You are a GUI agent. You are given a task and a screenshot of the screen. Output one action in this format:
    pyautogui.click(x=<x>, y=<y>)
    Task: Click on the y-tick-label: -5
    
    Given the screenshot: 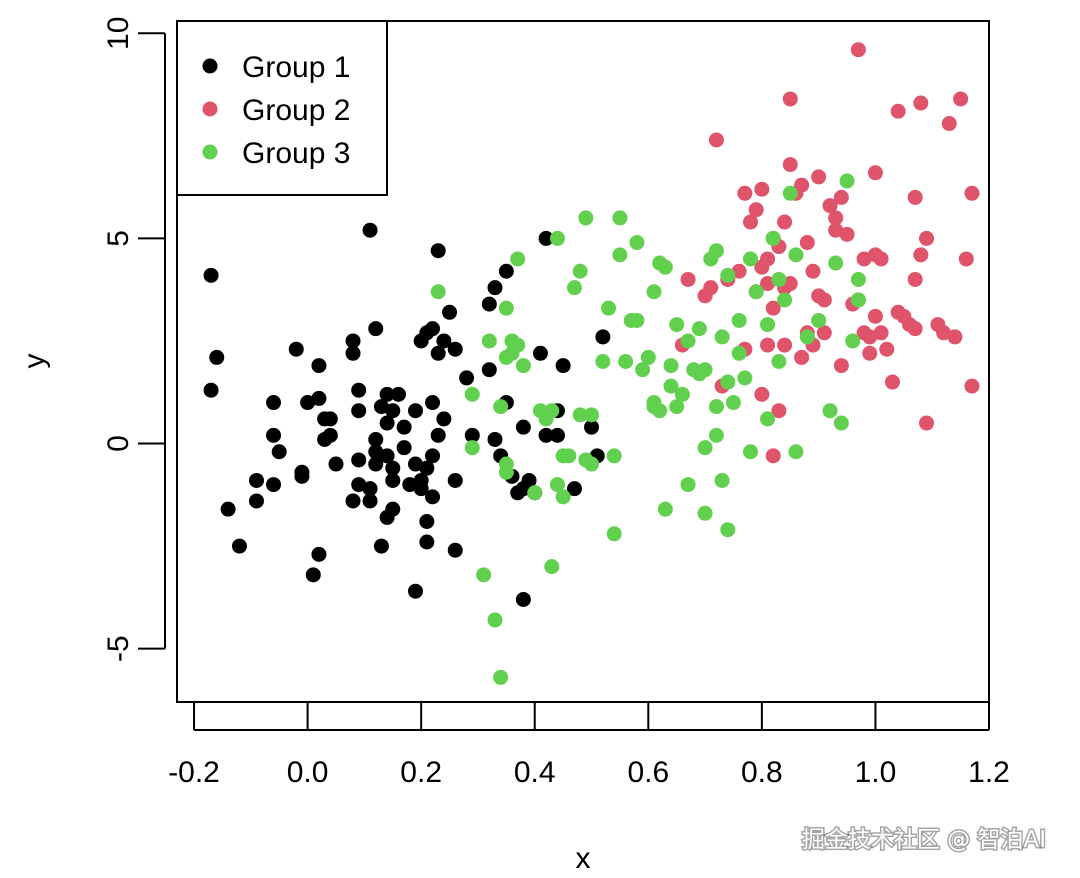 What is the action you would take?
    pyautogui.click(x=118, y=648)
    